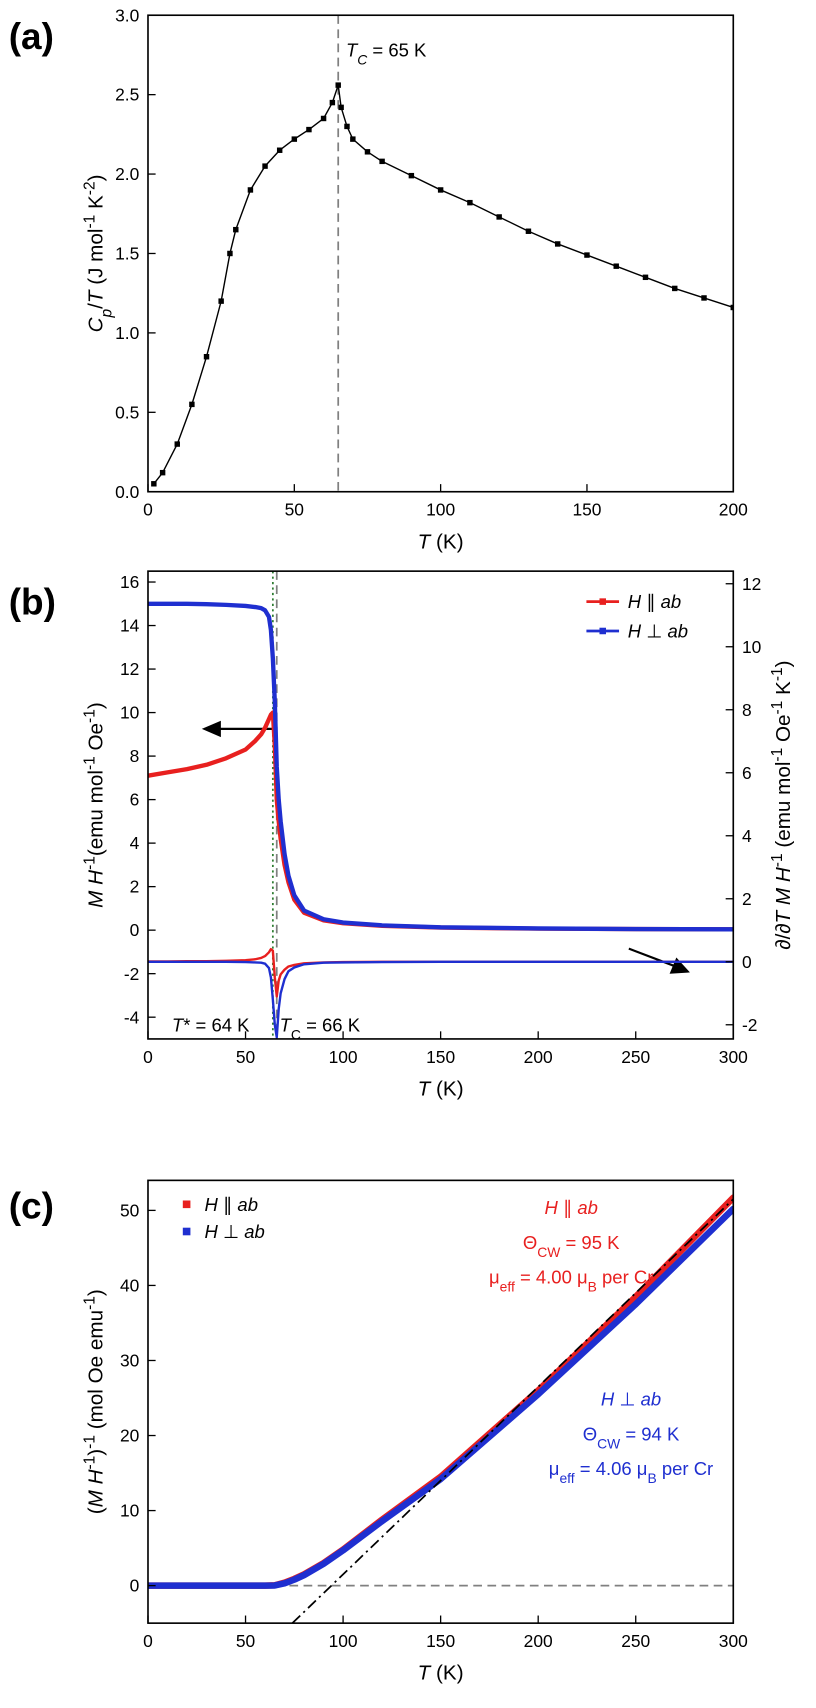 Image resolution: width=816 pixels, height=1708 pixels. What do you see at coordinates (95, 1372) in the screenshot?
I see `text-run: (mol Oe emu` at bounding box center [95, 1372].